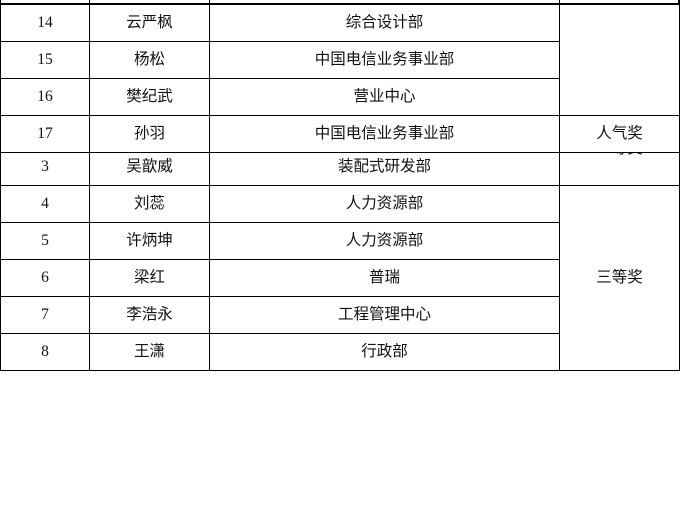  Describe the element at coordinates (45, 97) in the screenshot. I see `row-index: 16` at that location.